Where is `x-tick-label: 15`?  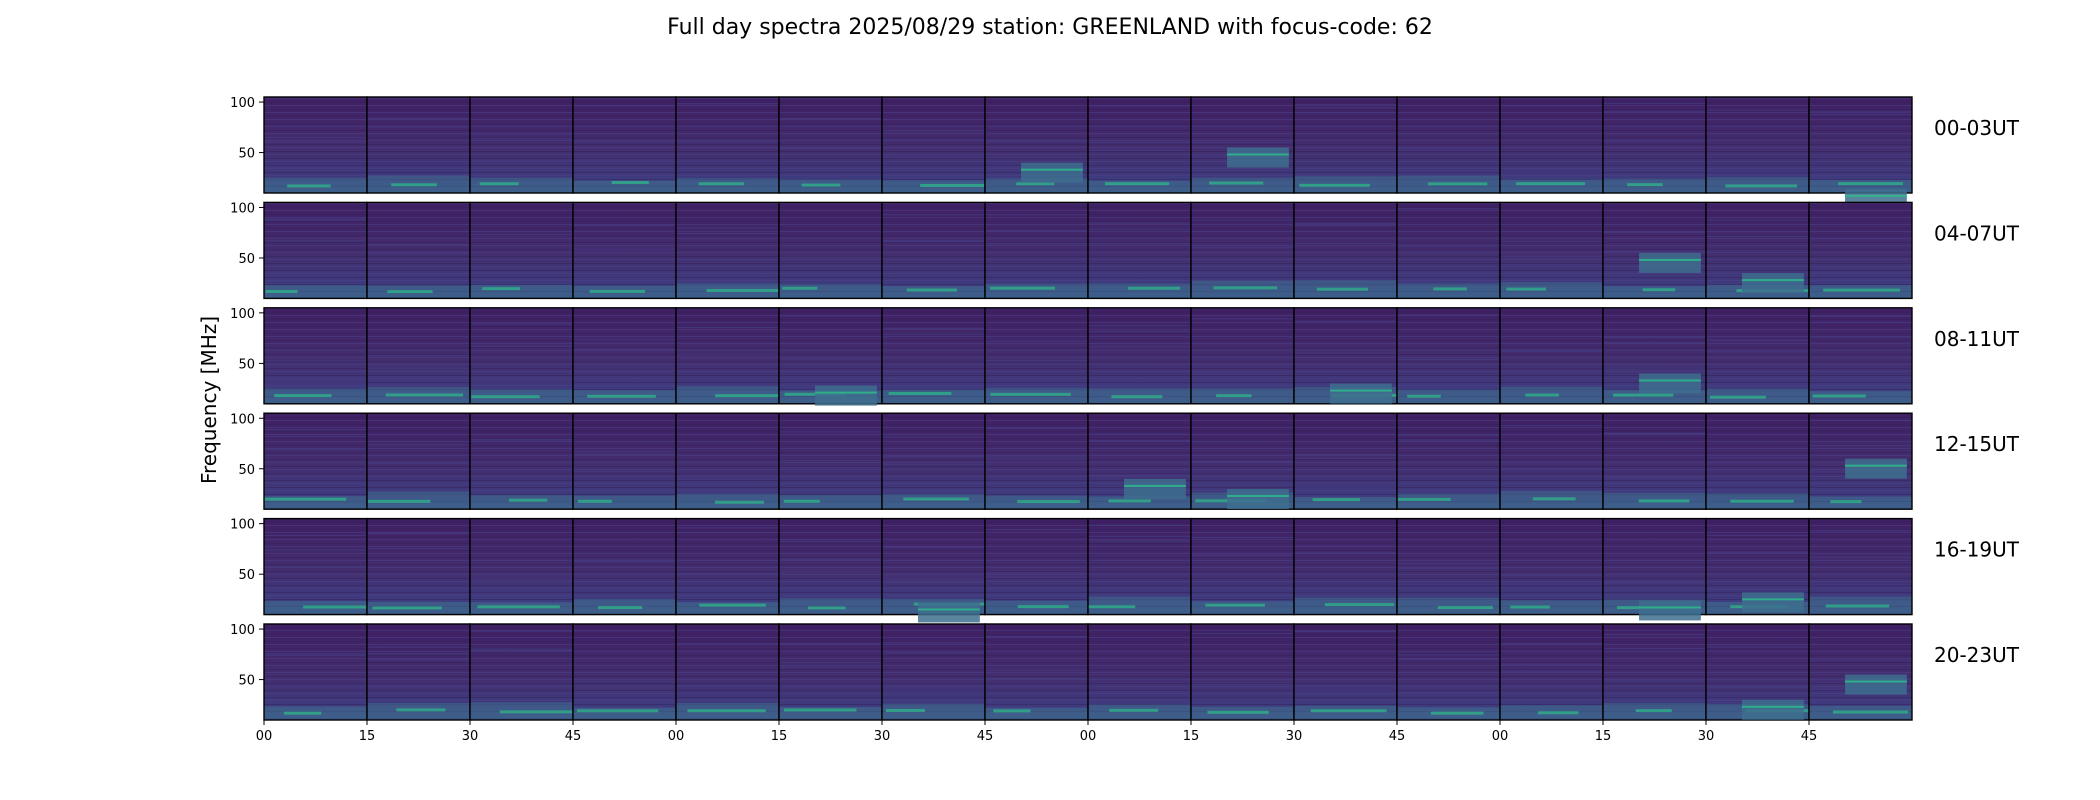 x-tick-label: 15 is located at coordinates (779, 736).